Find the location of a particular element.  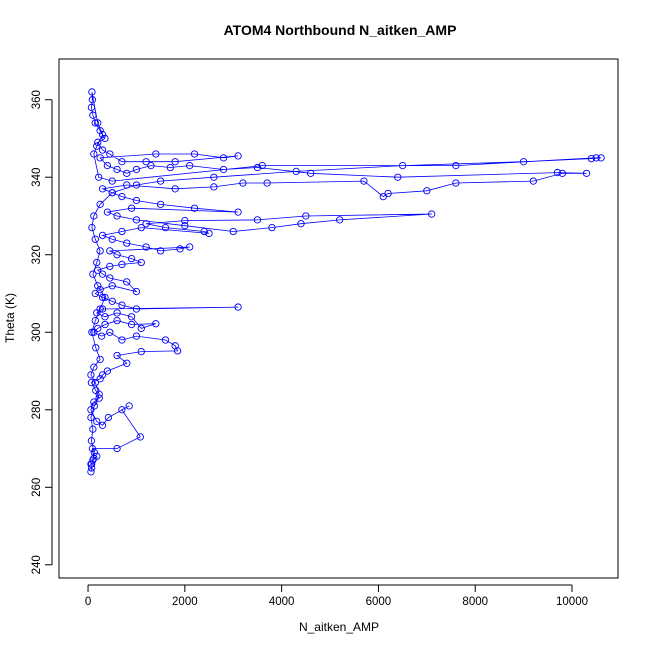

y-tick-label: 360 is located at coordinates (37, 99).